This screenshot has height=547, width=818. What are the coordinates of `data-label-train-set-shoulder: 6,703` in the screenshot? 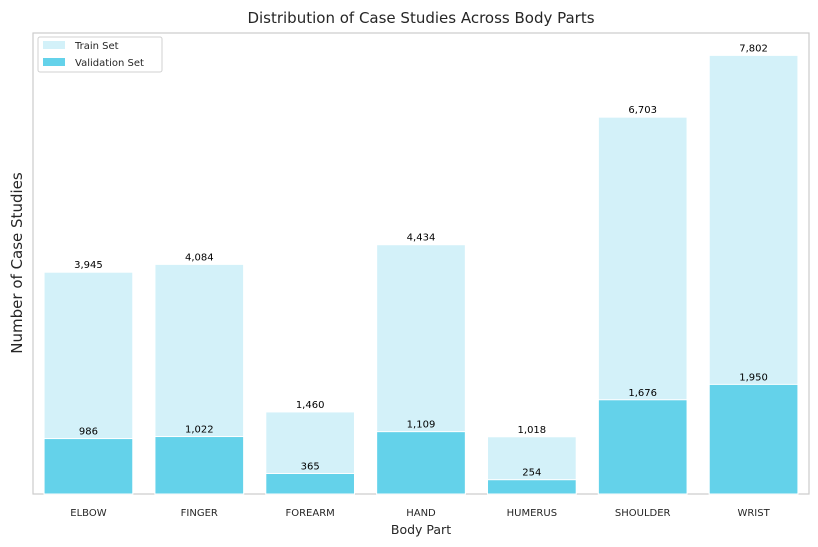 It's located at (642, 110).